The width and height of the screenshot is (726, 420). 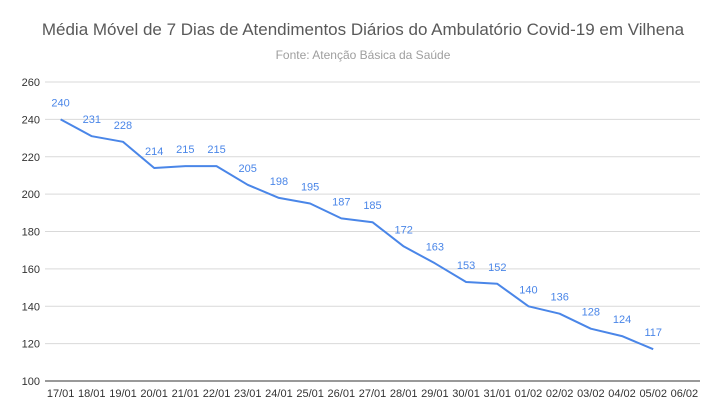 What do you see at coordinates (279, 394) in the screenshot?
I see `x-tick-label: 24/01` at bounding box center [279, 394].